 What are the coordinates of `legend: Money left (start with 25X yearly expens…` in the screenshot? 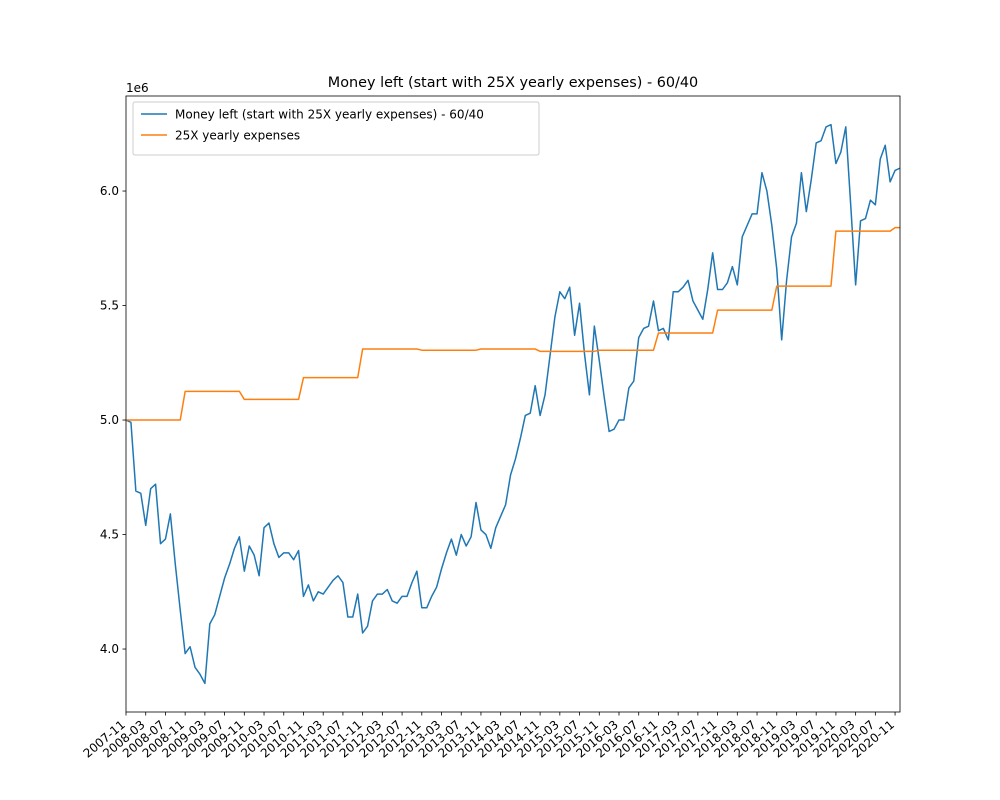 It's located at (336, 128).